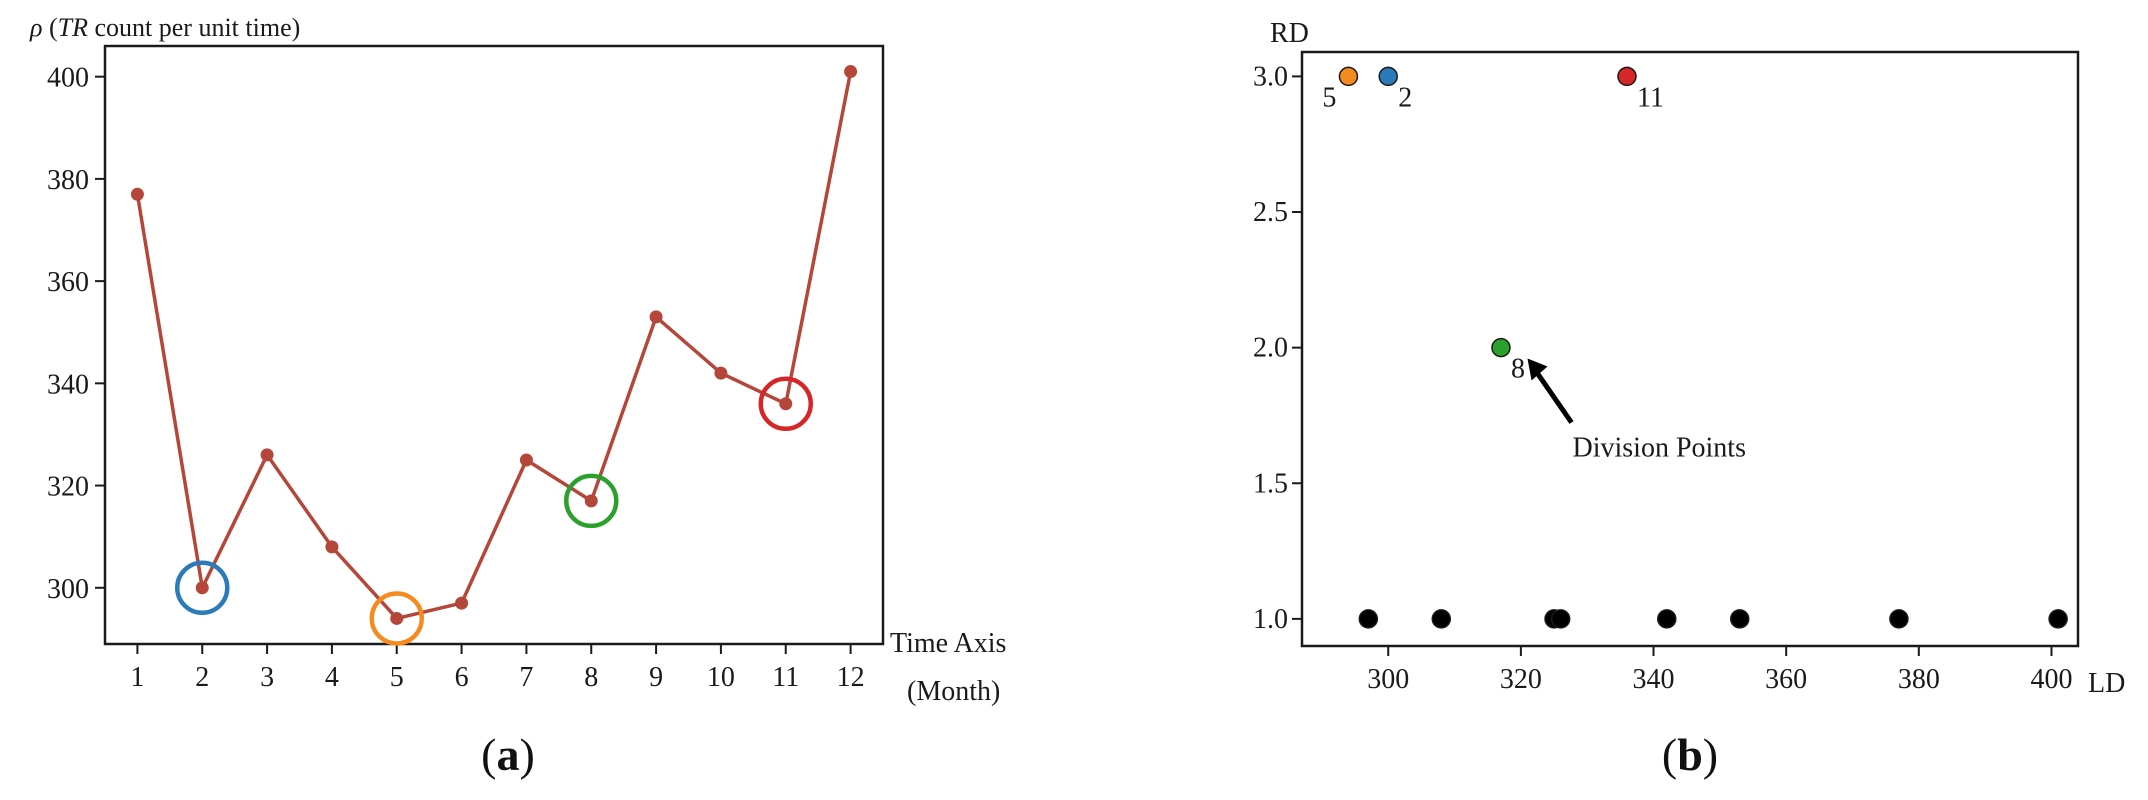  Describe the element at coordinates (591, 677) in the screenshot. I see `panel-a-x-tick-label: 8` at that location.